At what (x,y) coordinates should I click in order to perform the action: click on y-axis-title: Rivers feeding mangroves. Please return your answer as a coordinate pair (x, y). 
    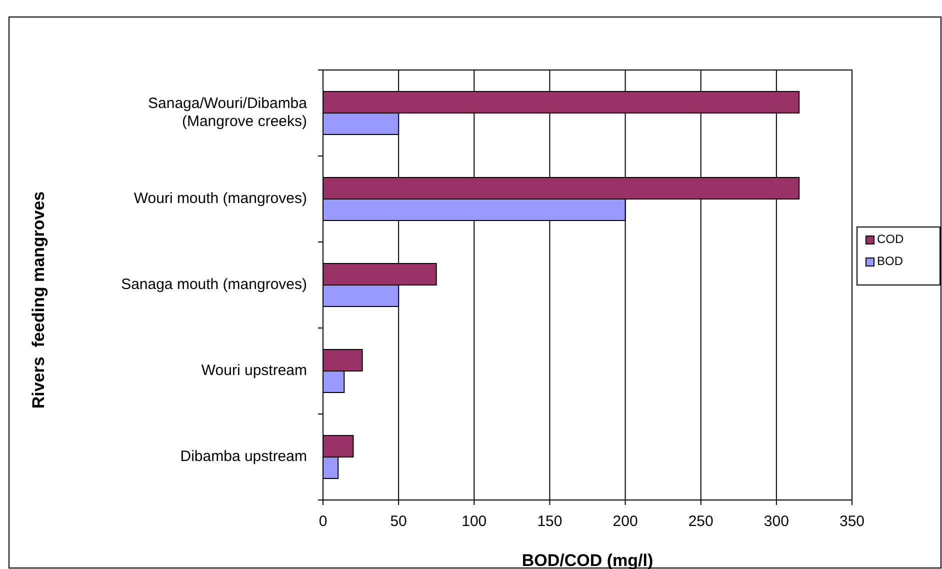
    Looking at the image, I should click on (38, 300).